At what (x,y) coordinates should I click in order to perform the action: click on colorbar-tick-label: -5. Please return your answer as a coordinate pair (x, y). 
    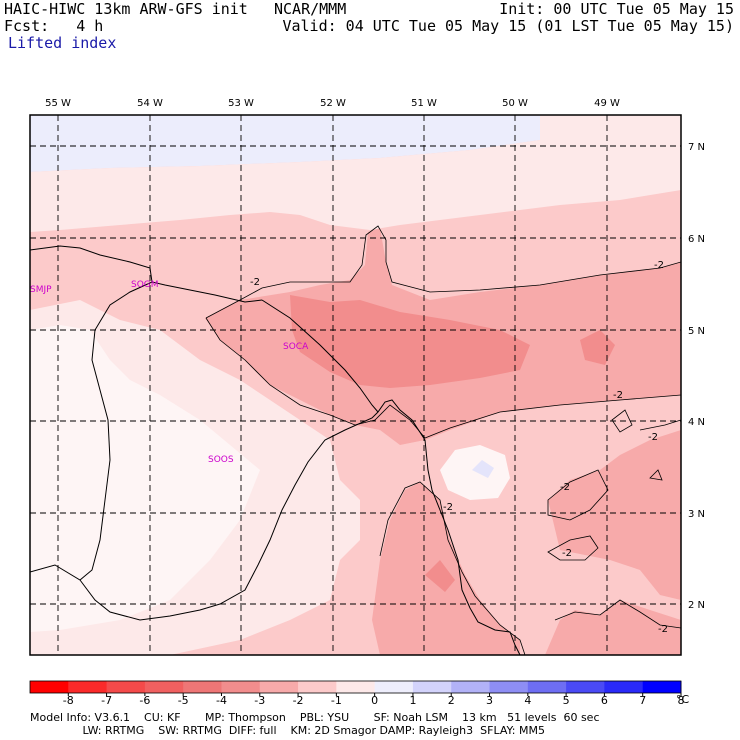
    Looking at the image, I should click on (183, 700).